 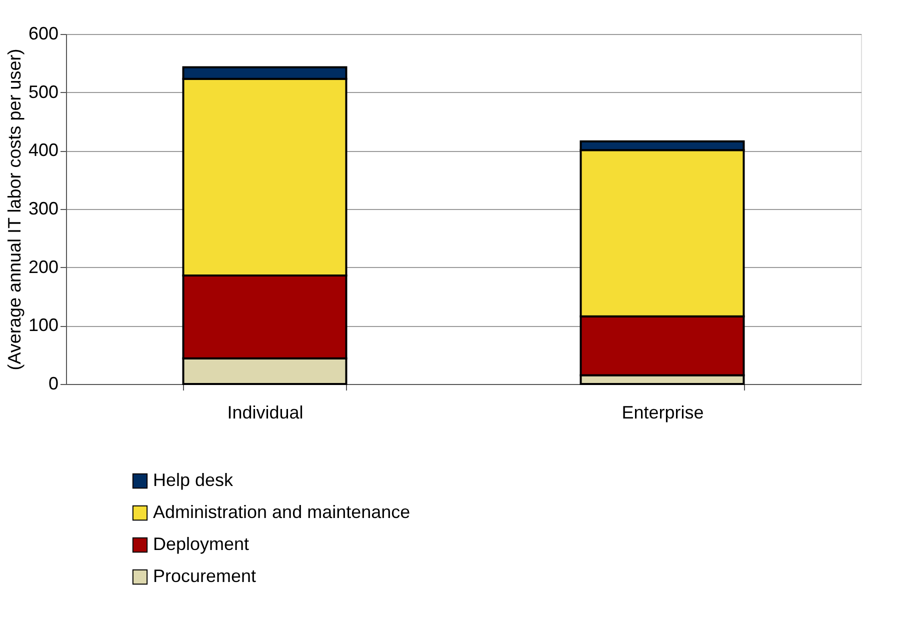 What do you see at coordinates (43, 325) in the screenshot?
I see `y-tick-label: 100` at bounding box center [43, 325].